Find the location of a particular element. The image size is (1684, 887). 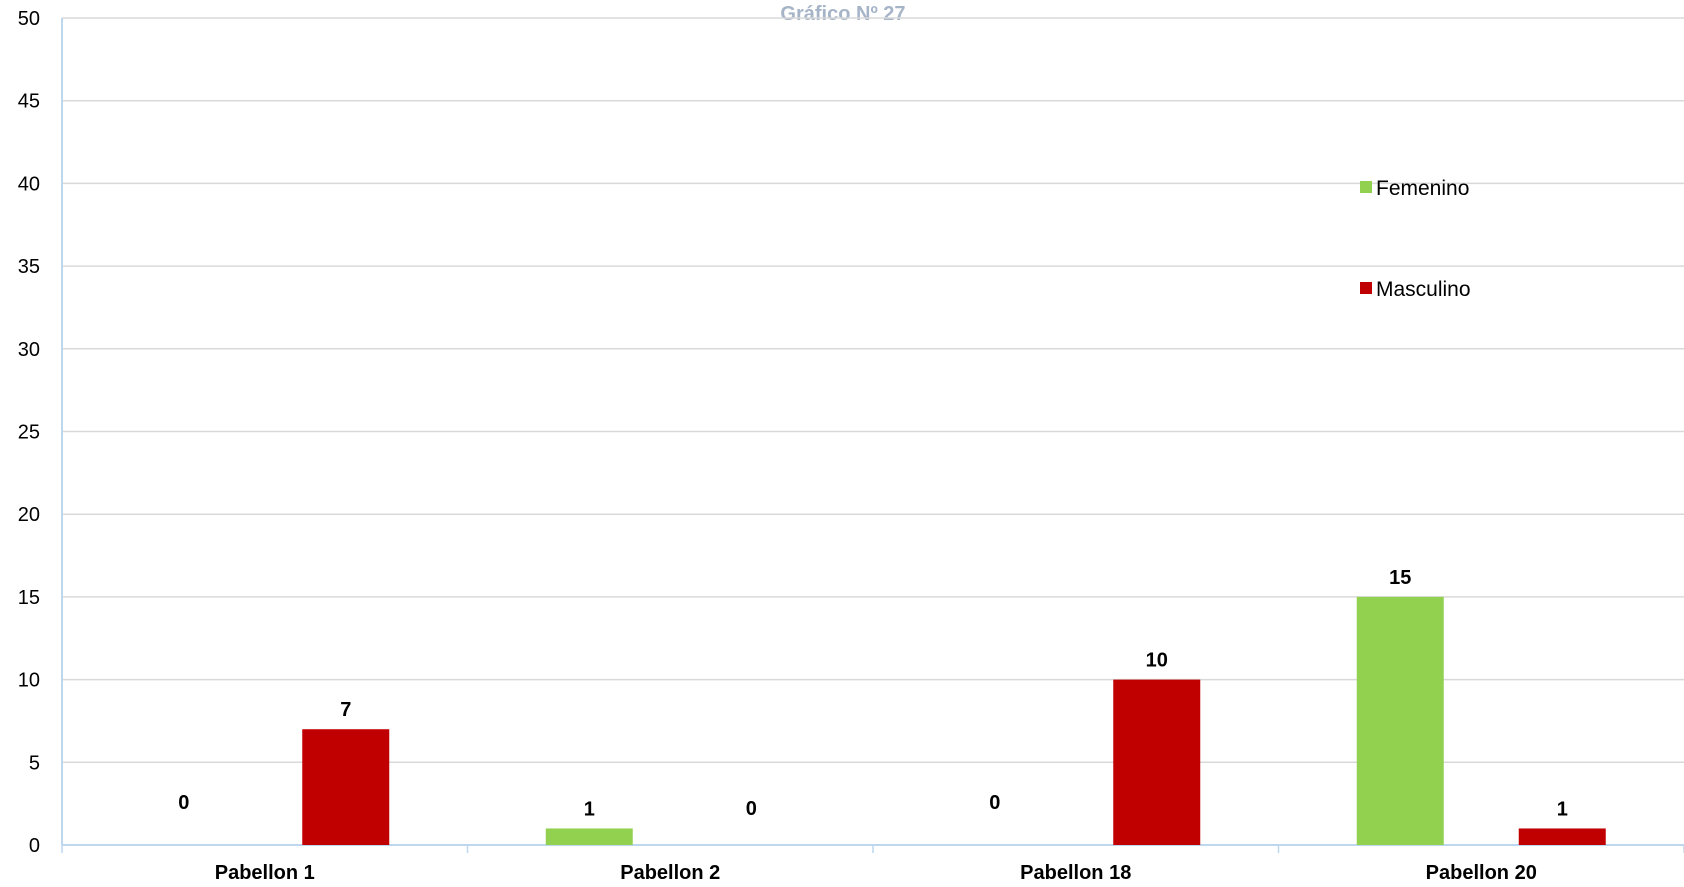

y-tick-label: 40 is located at coordinates (29, 184).